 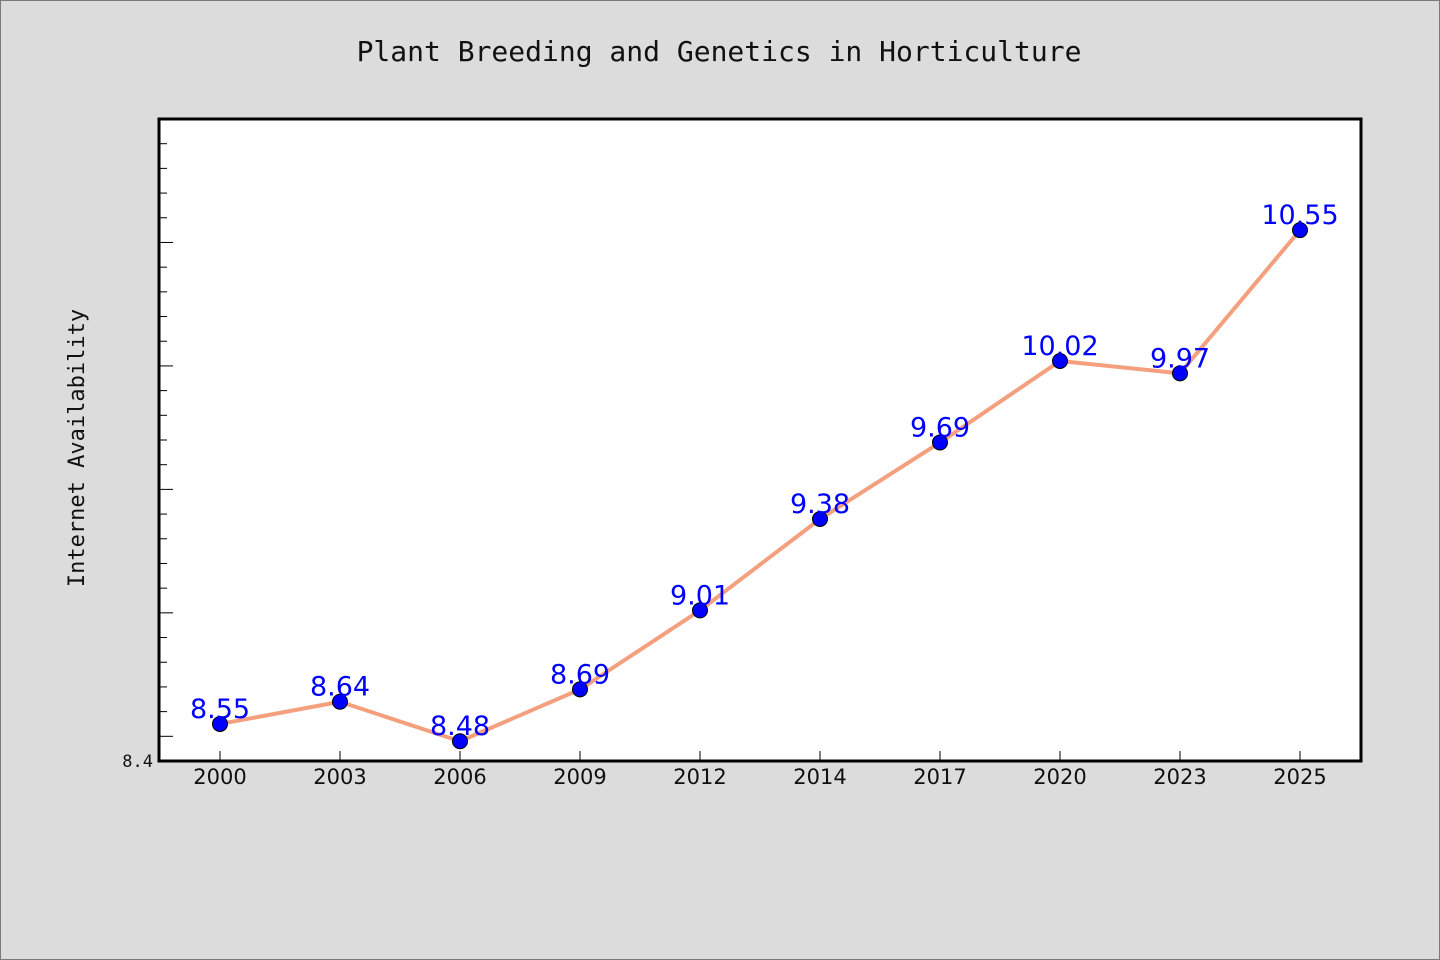 I want to click on data-label: 8.55, so click(x=220, y=709).